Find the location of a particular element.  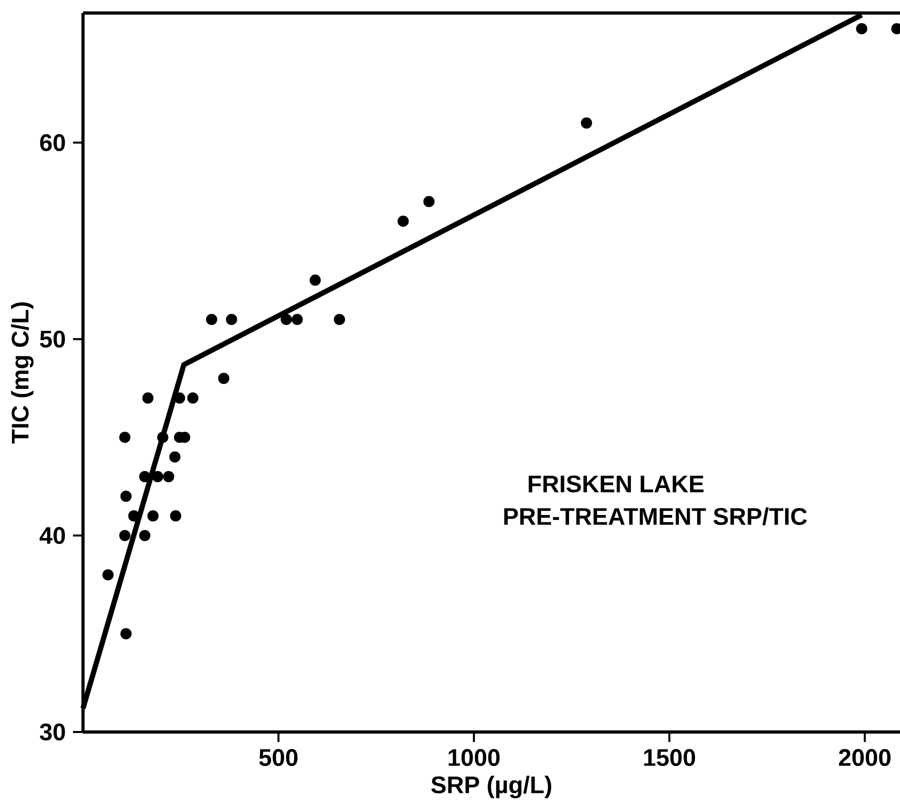

x-axis-title: SRP (µg/L) is located at coordinates (491, 787).